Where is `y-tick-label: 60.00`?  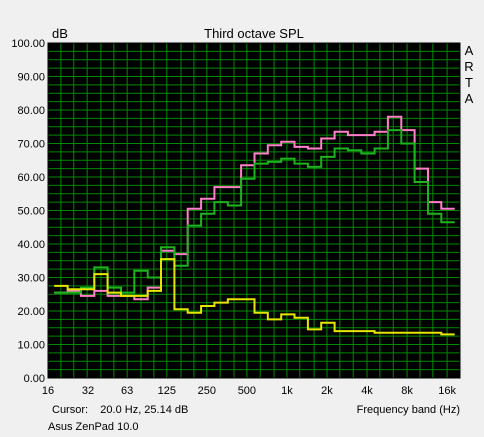 y-tick-label: 60.00 is located at coordinates (31, 178).